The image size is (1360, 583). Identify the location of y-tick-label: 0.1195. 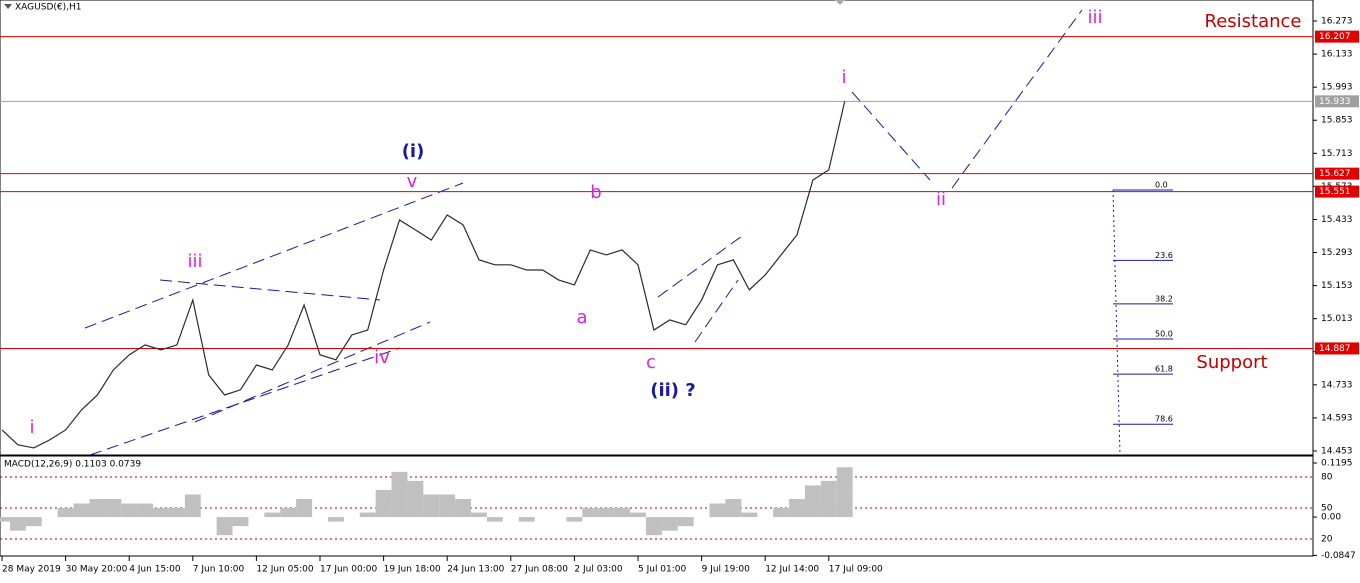
(1337, 464).